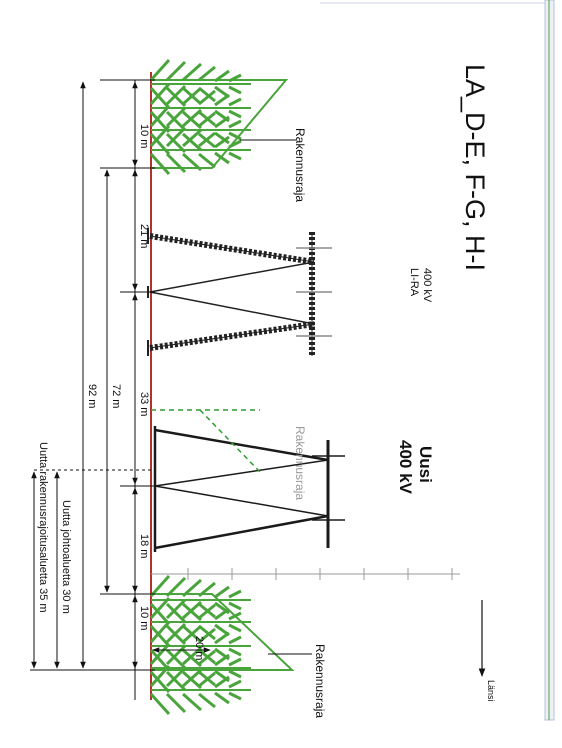 This screenshot has height=748, width=562. I want to click on new-tower, so click(248, 480).